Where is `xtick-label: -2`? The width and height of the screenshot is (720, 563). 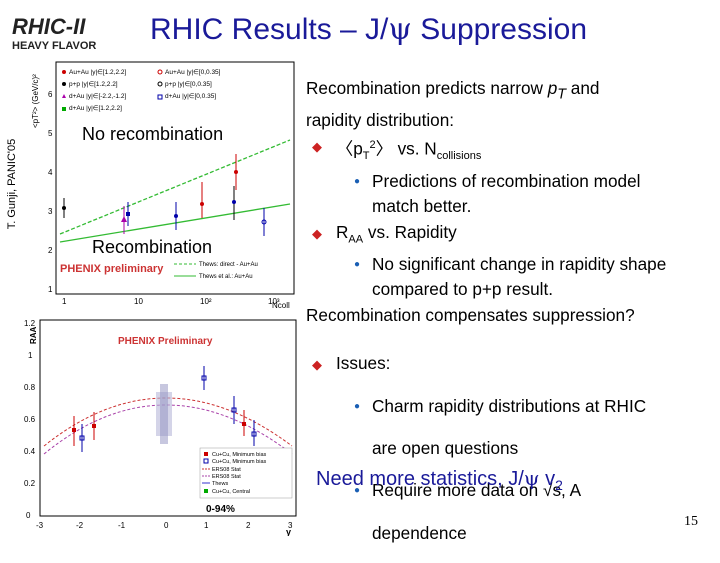
xtick-label: -2 is located at coordinates (80, 525).